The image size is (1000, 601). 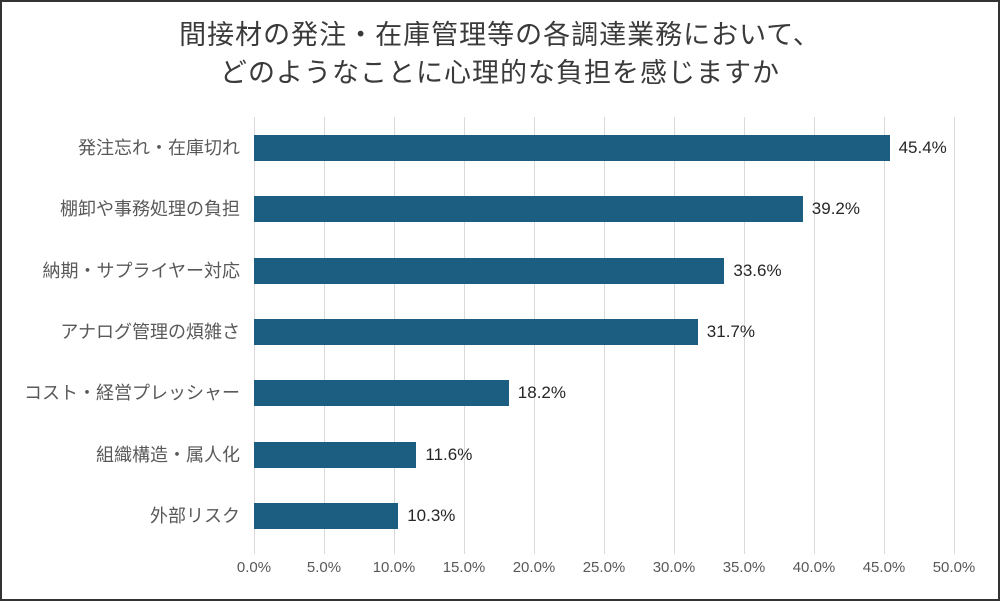 What do you see at coordinates (500, 73) in the screenshot?
I see `chart-title-line-2: どのようなことに心理的な負担を感じますか` at bounding box center [500, 73].